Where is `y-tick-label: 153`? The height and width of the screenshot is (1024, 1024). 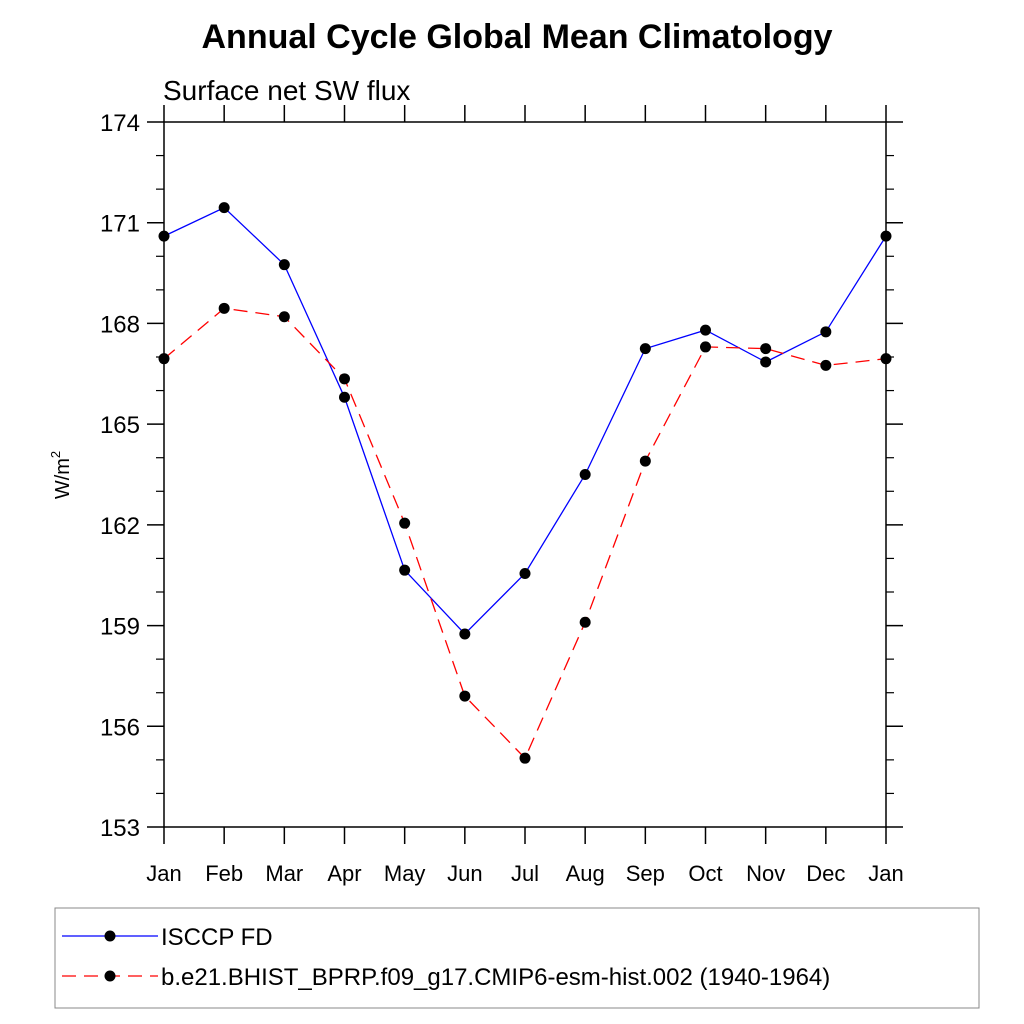
y-tick-label: 153 is located at coordinates (120, 828).